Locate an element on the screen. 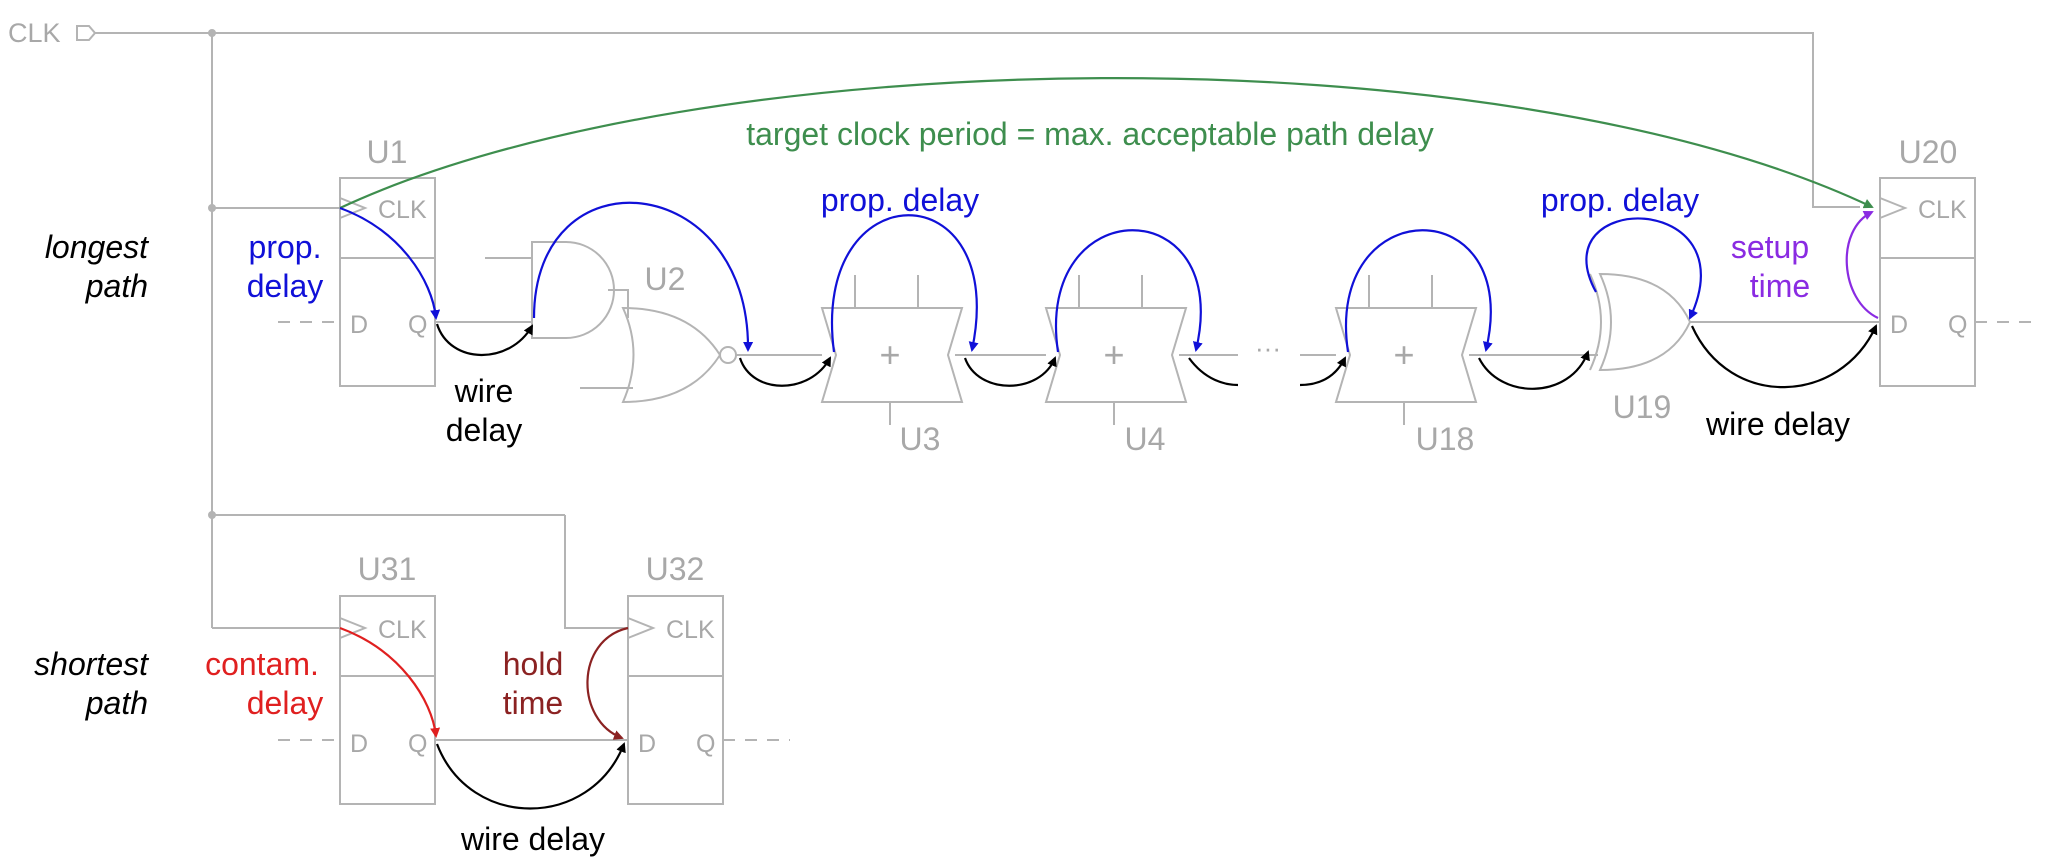 Image resolution: width=2048 pixels, height=864 pixels. wire-delay-arrow-u3-u4 is located at coordinates (1010, 372).